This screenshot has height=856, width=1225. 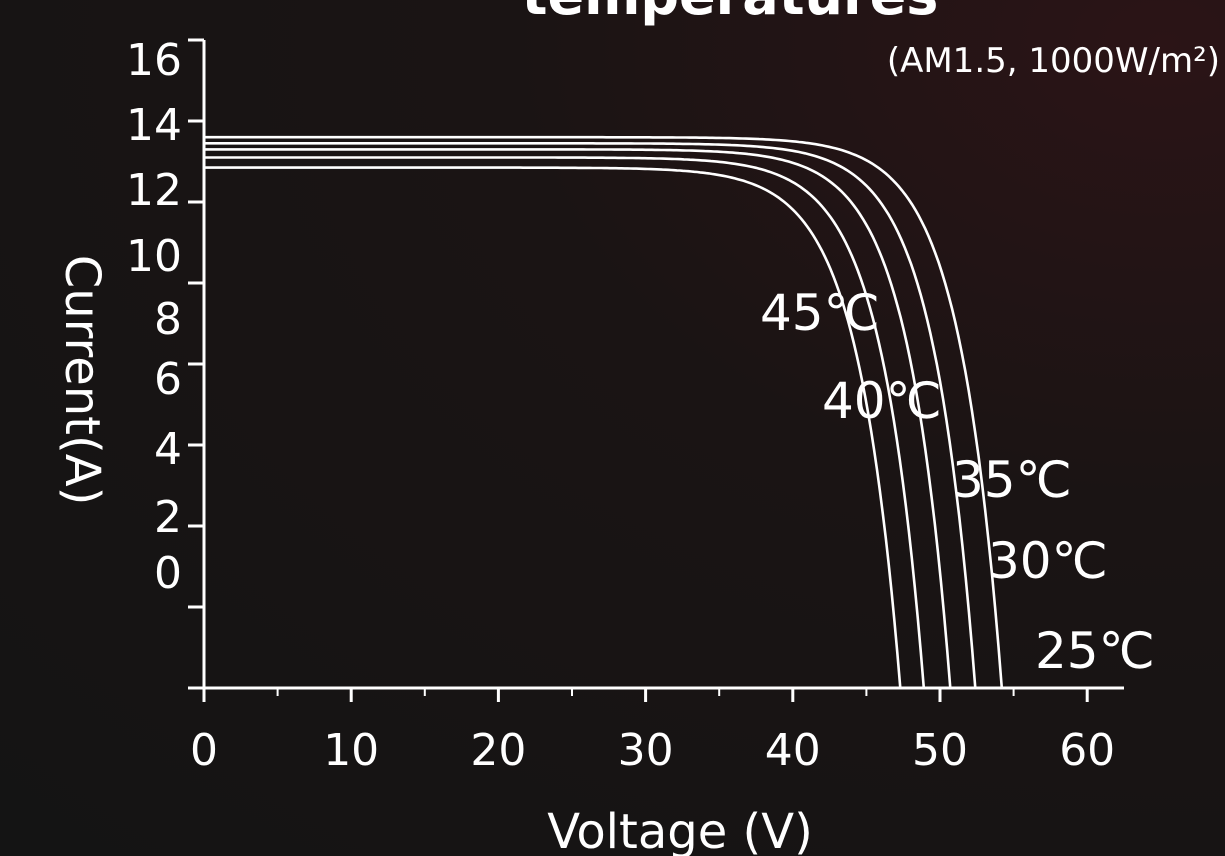 I want to click on series-label: 25℃, so click(x=1095, y=651).